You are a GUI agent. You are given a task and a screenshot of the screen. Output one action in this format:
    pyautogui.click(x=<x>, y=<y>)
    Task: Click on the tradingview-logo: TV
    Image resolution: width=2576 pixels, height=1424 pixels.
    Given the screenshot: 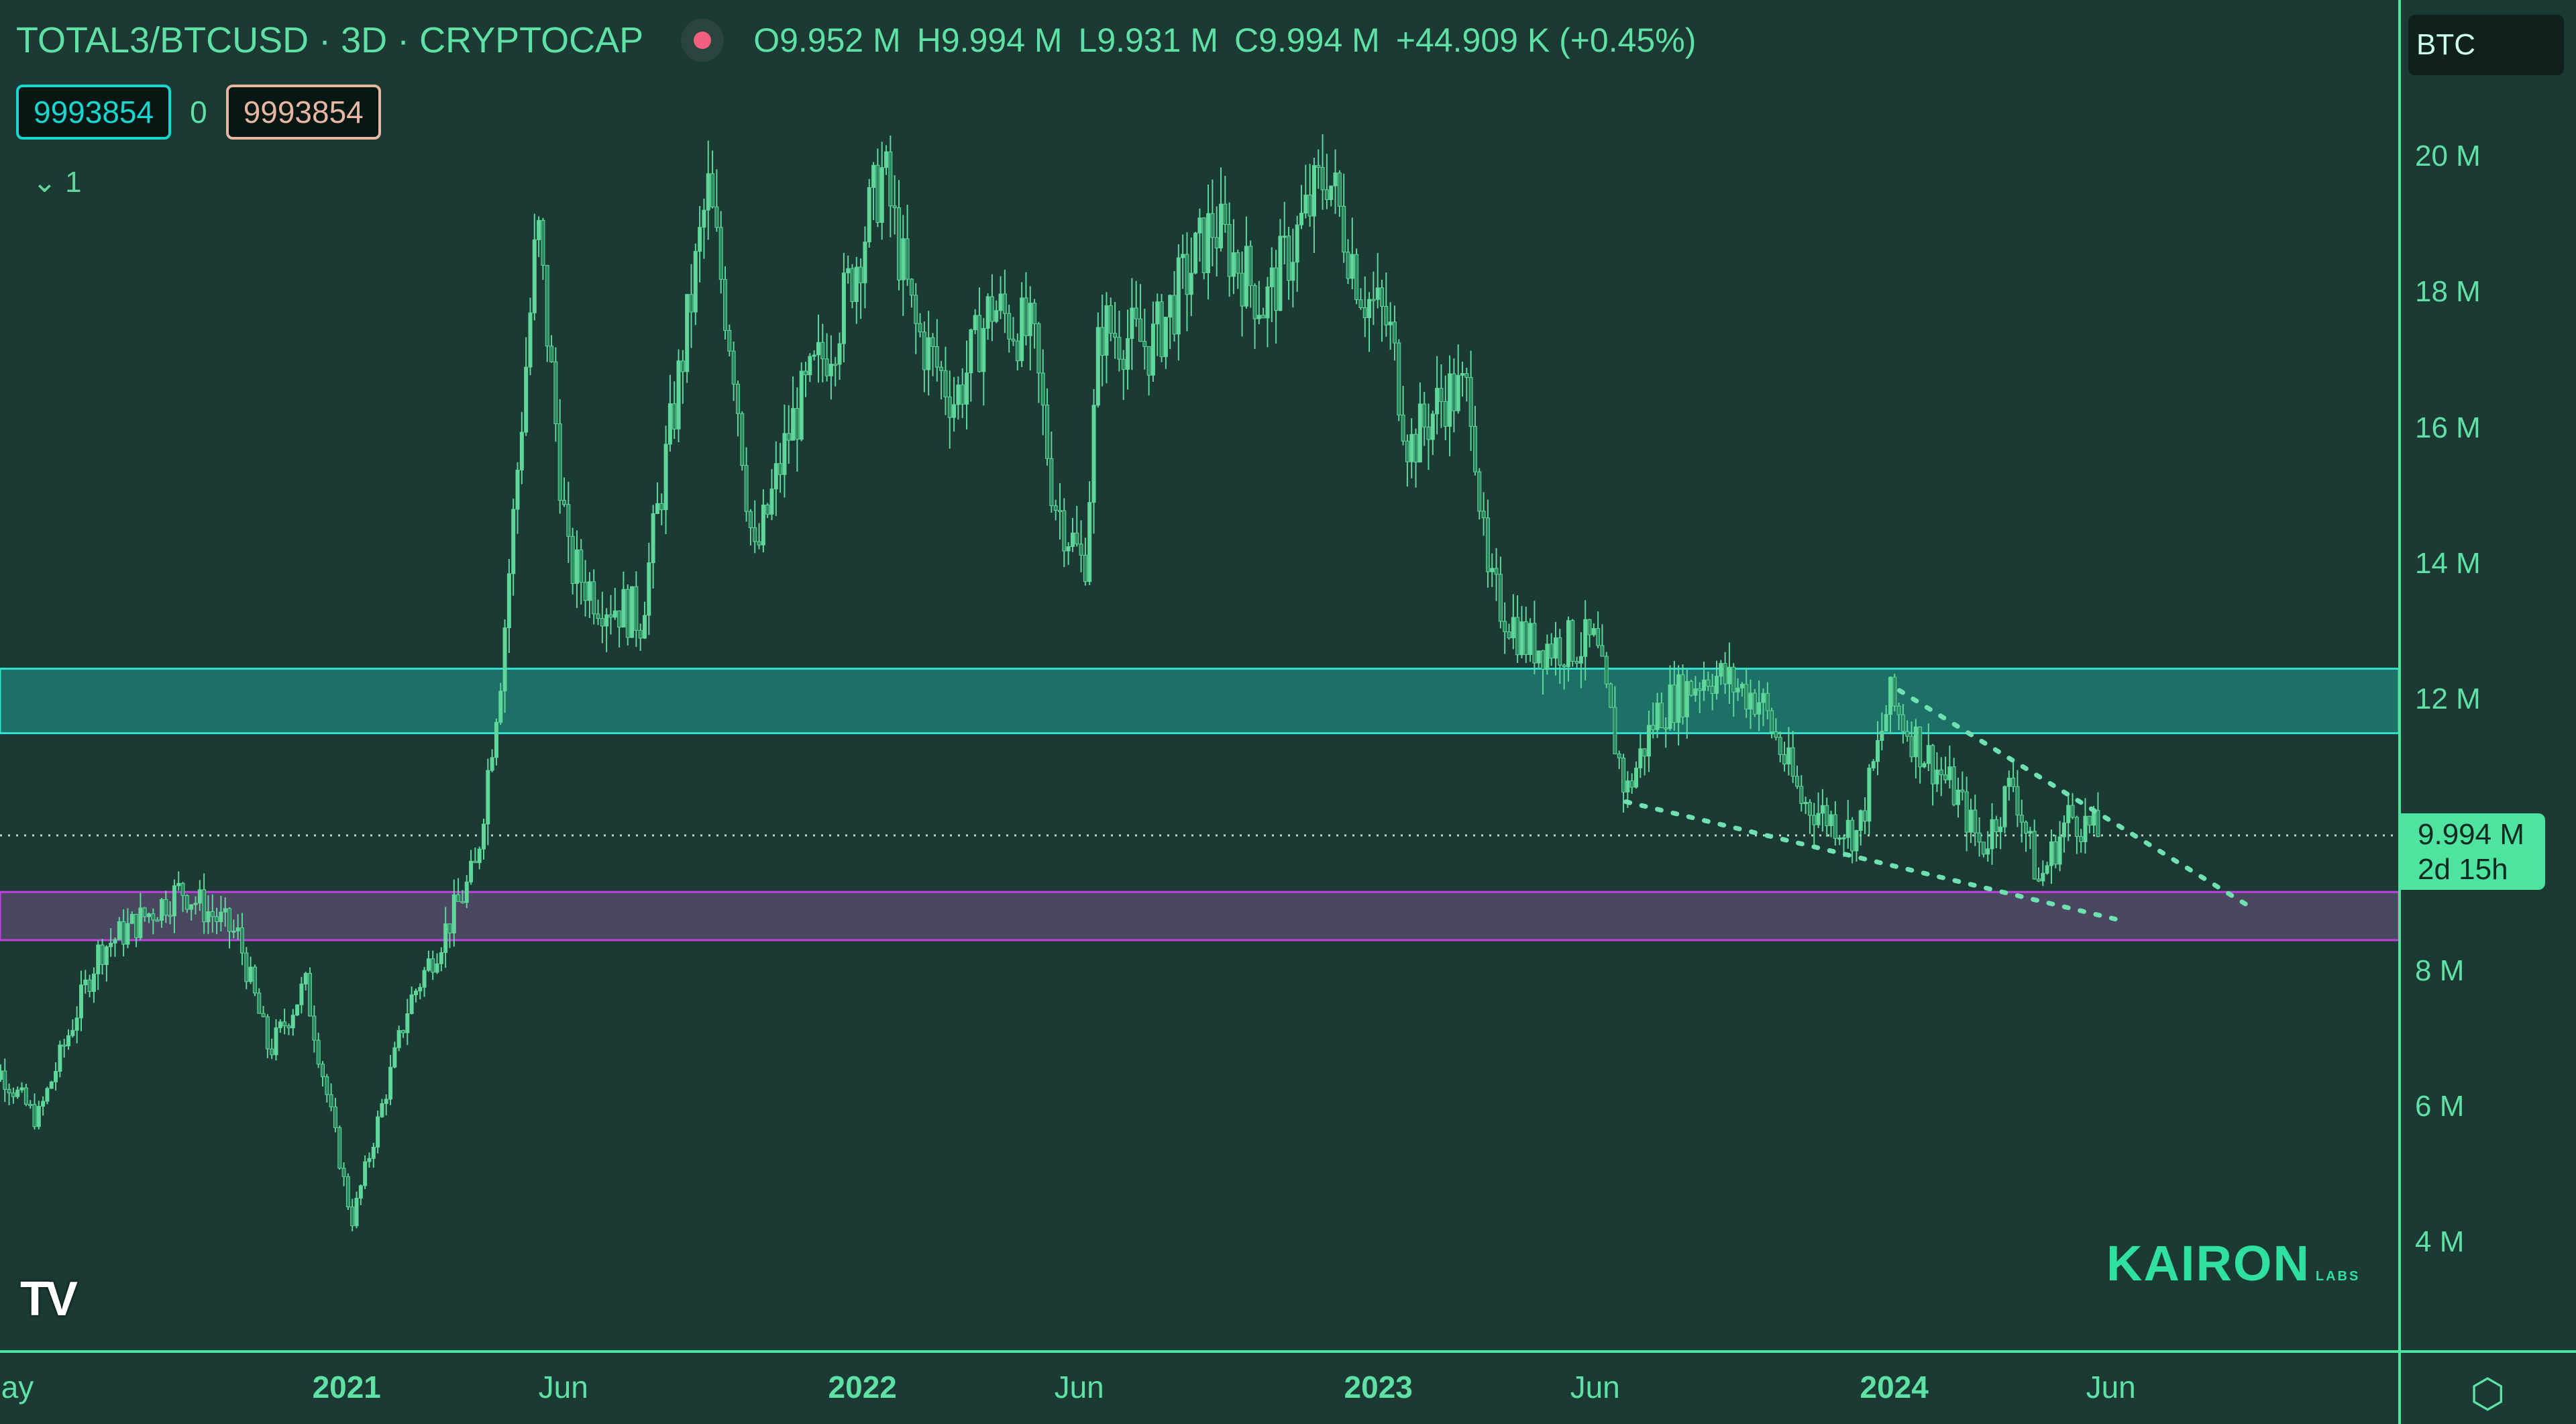 What is the action you would take?
    pyautogui.click(x=49, y=1299)
    